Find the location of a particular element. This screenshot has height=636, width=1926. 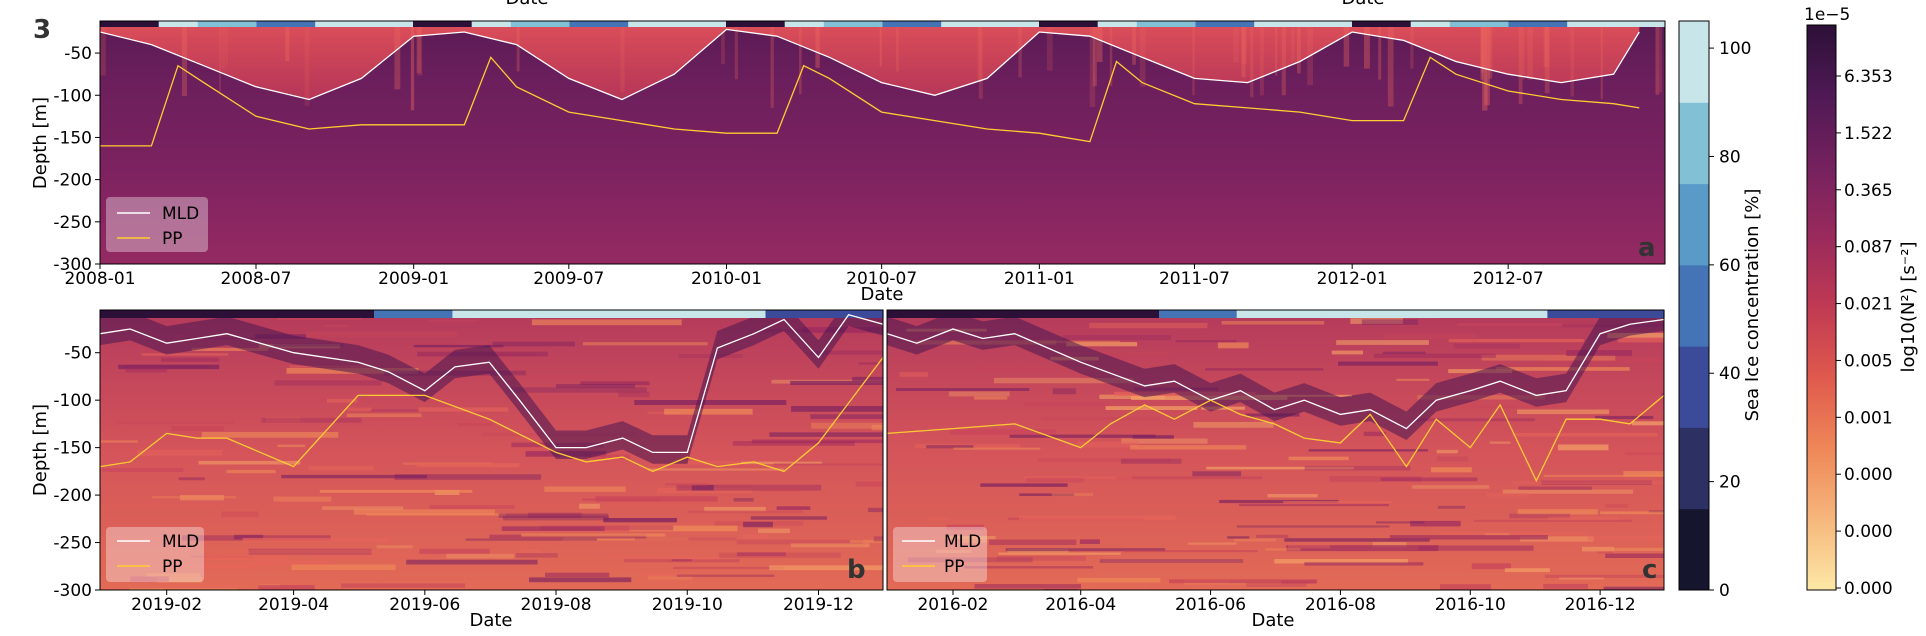

panel-a-ytick-label: -300 is located at coordinates (72, 265).